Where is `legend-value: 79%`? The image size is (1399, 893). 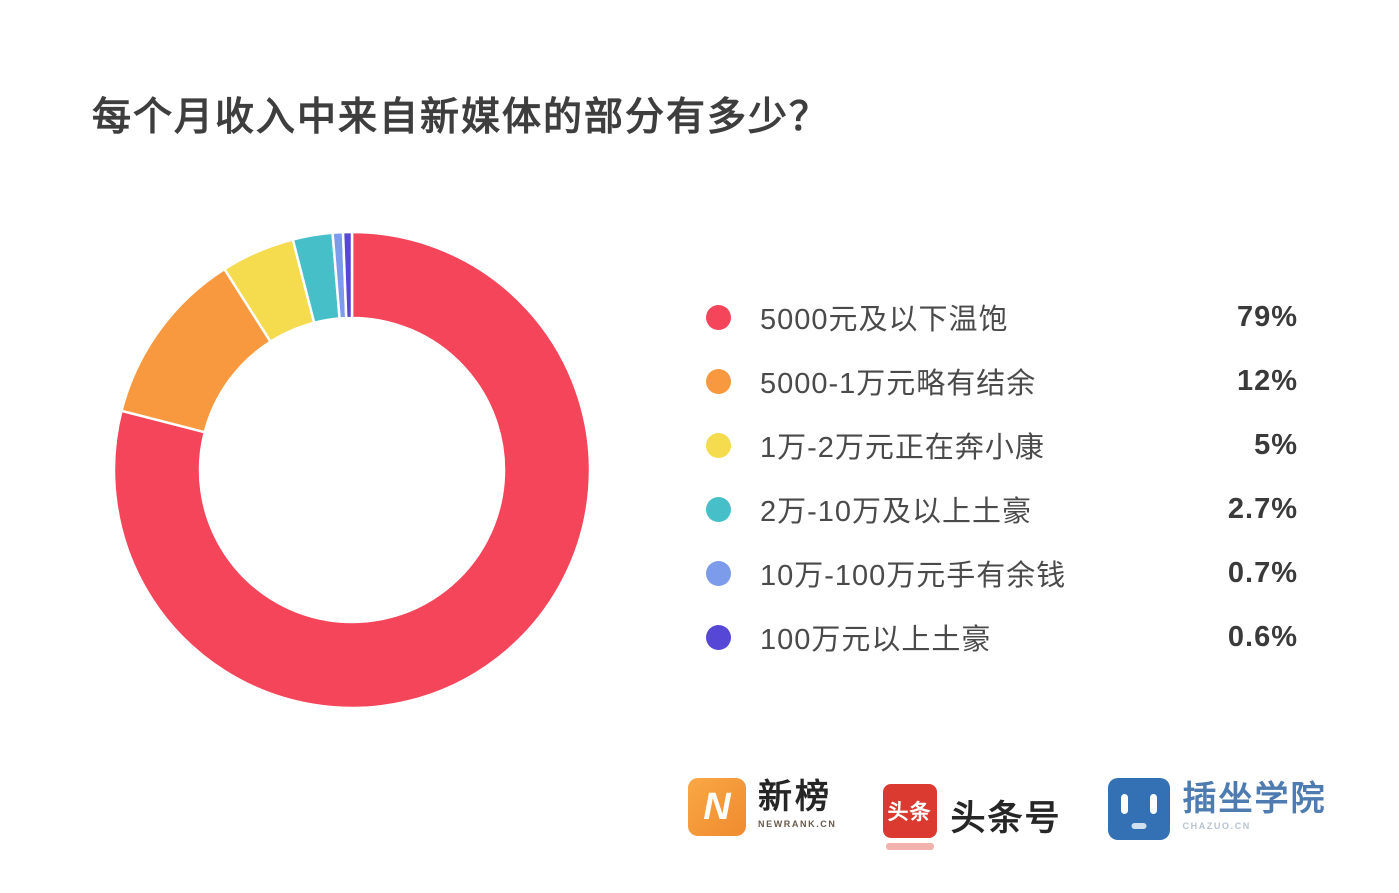
legend-value: 79% is located at coordinates (1267, 316).